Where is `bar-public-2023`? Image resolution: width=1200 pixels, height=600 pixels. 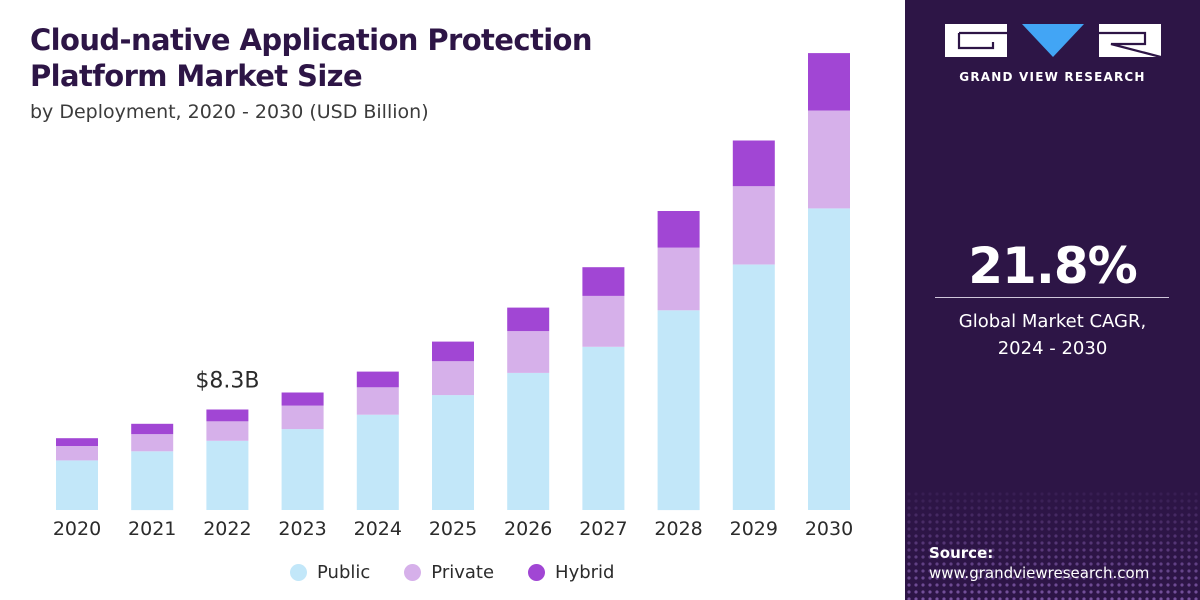 bar-public-2023 is located at coordinates (302, 469).